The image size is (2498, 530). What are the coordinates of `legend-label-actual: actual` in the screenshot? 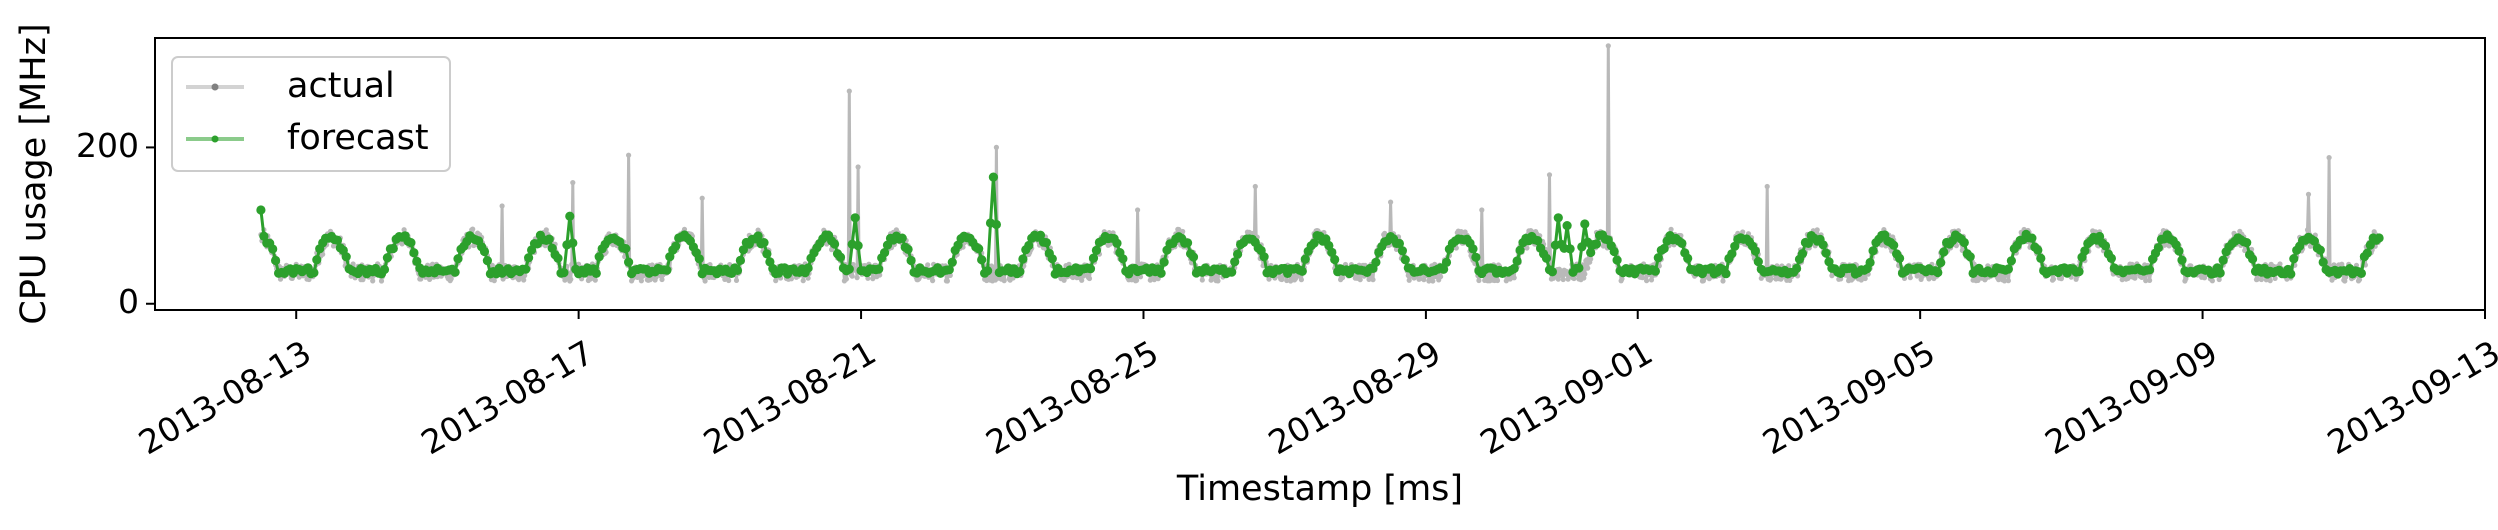 It's located at (341, 86).